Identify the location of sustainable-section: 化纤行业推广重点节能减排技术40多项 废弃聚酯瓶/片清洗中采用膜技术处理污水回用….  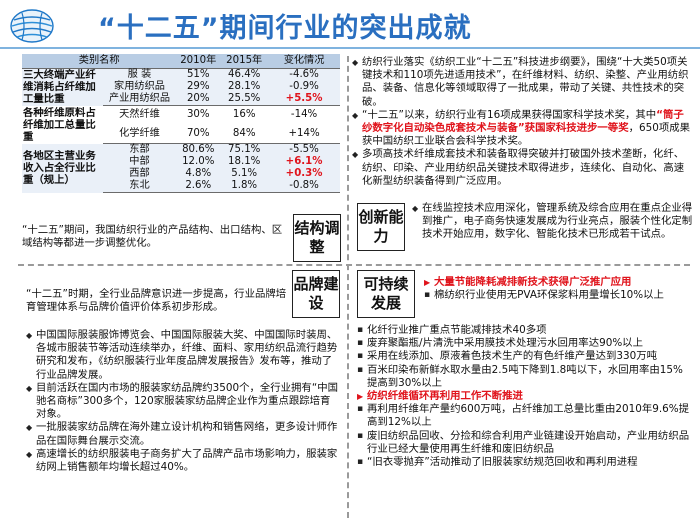
(525, 396).